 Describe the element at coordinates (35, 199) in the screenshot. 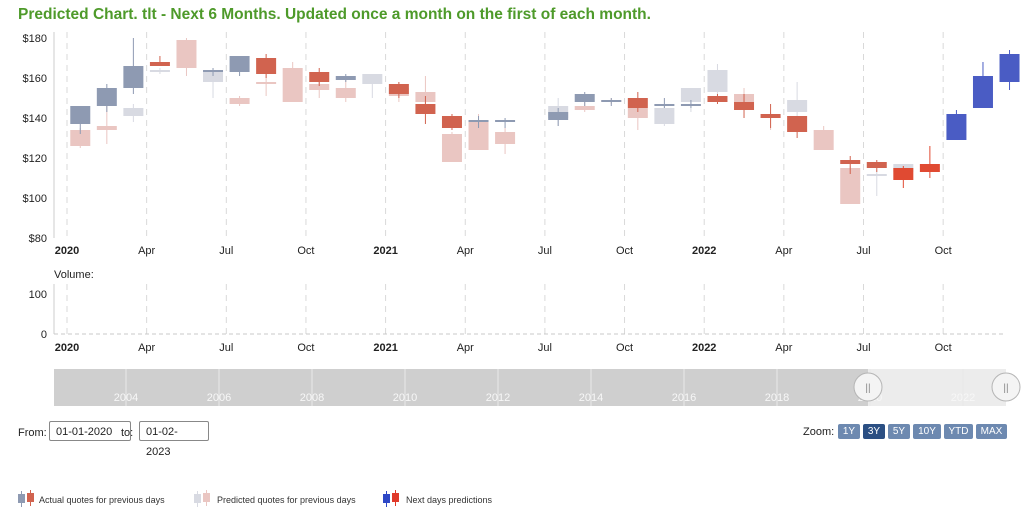

I see `y-tick-label: $100` at that location.